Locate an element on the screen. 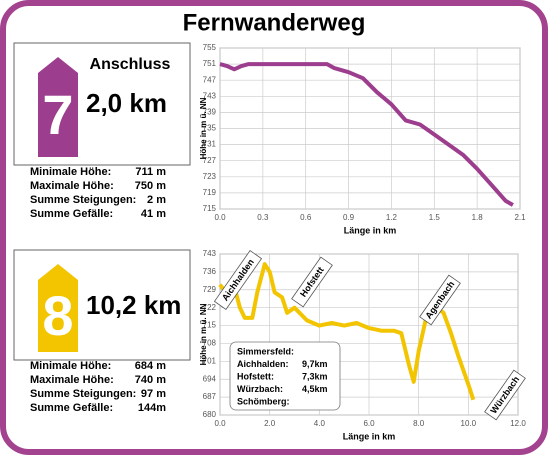 This screenshot has width=548, height=460. stat-value: 750 m is located at coordinates (150, 186).